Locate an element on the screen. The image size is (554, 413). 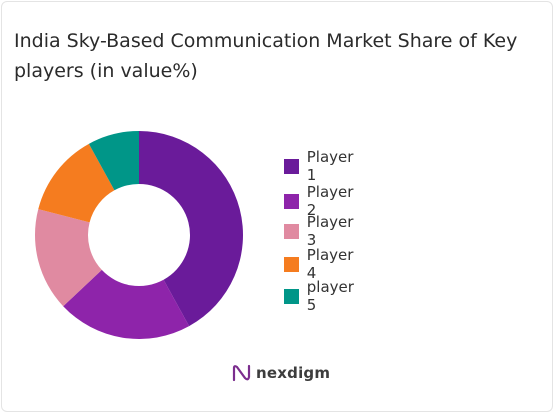
legend-label: Player 1 is located at coordinates (330, 166).